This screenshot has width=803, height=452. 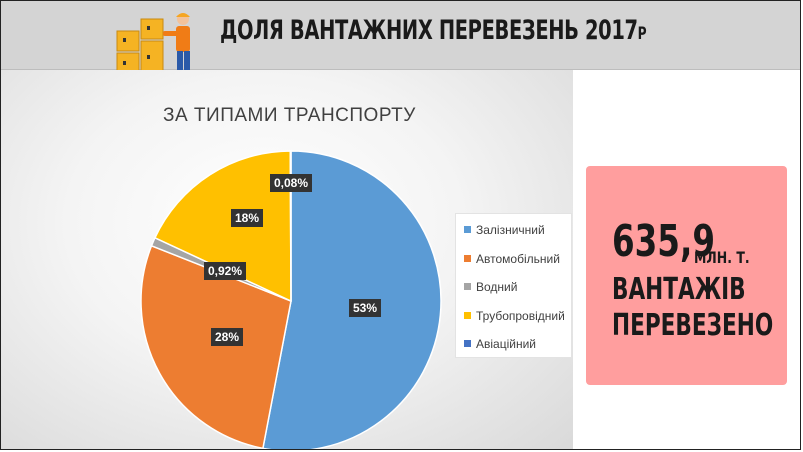 What do you see at coordinates (497, 287) in the screenshot?
I see `legend-label: Водний` at bounding box center [497, 287].